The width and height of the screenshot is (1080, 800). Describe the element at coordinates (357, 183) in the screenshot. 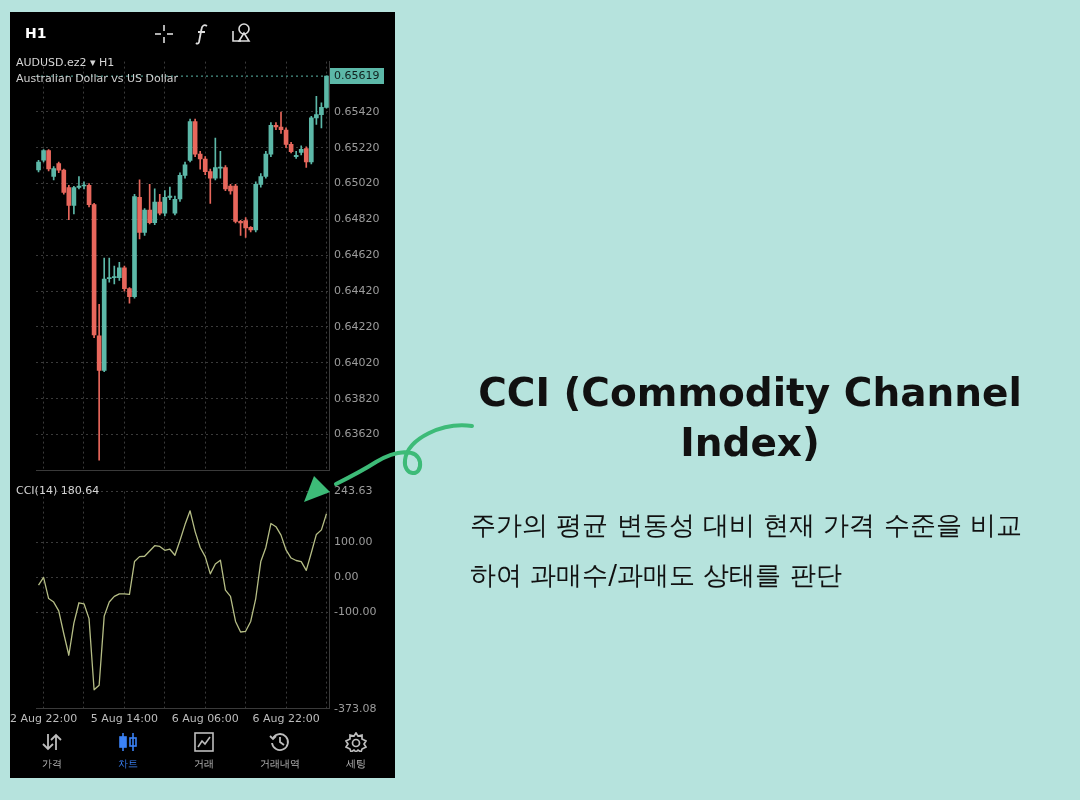

I see `y-tick-label: 0.65020` at that location.